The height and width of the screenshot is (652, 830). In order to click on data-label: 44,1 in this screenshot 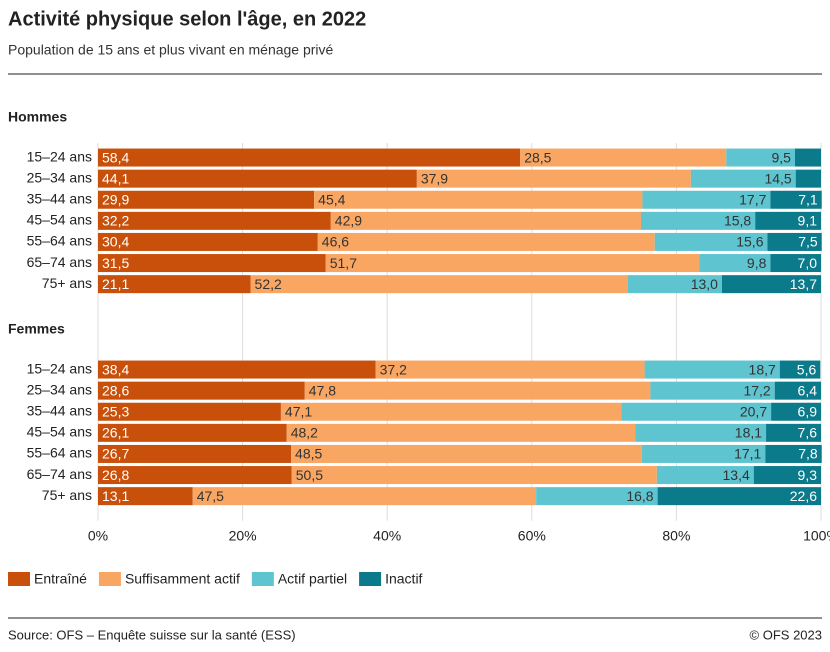, I will do `click(115, 178)`.